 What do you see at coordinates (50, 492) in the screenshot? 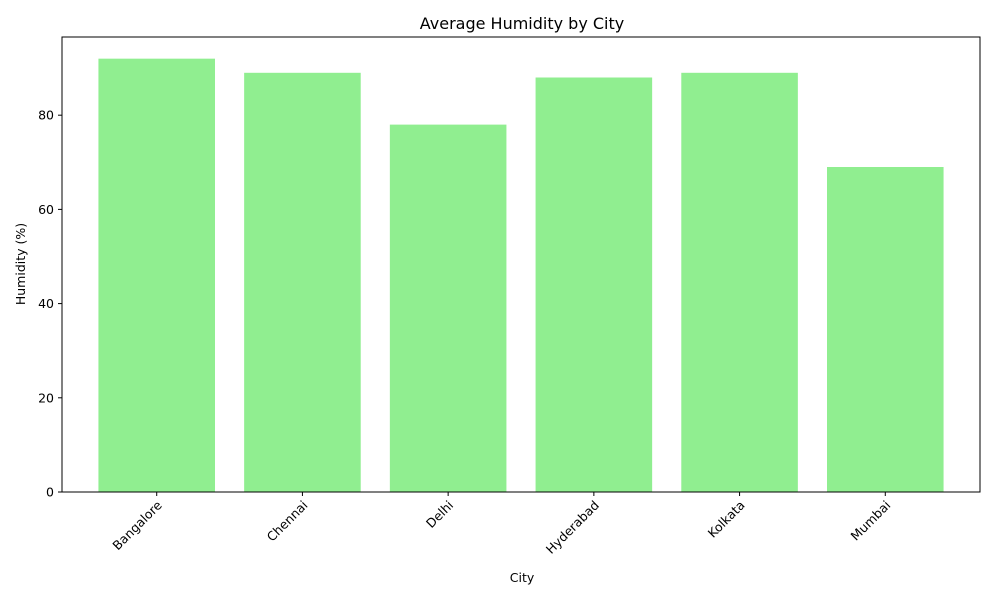
I see `y-tick-label: 0` at bounding box center [50, 492].